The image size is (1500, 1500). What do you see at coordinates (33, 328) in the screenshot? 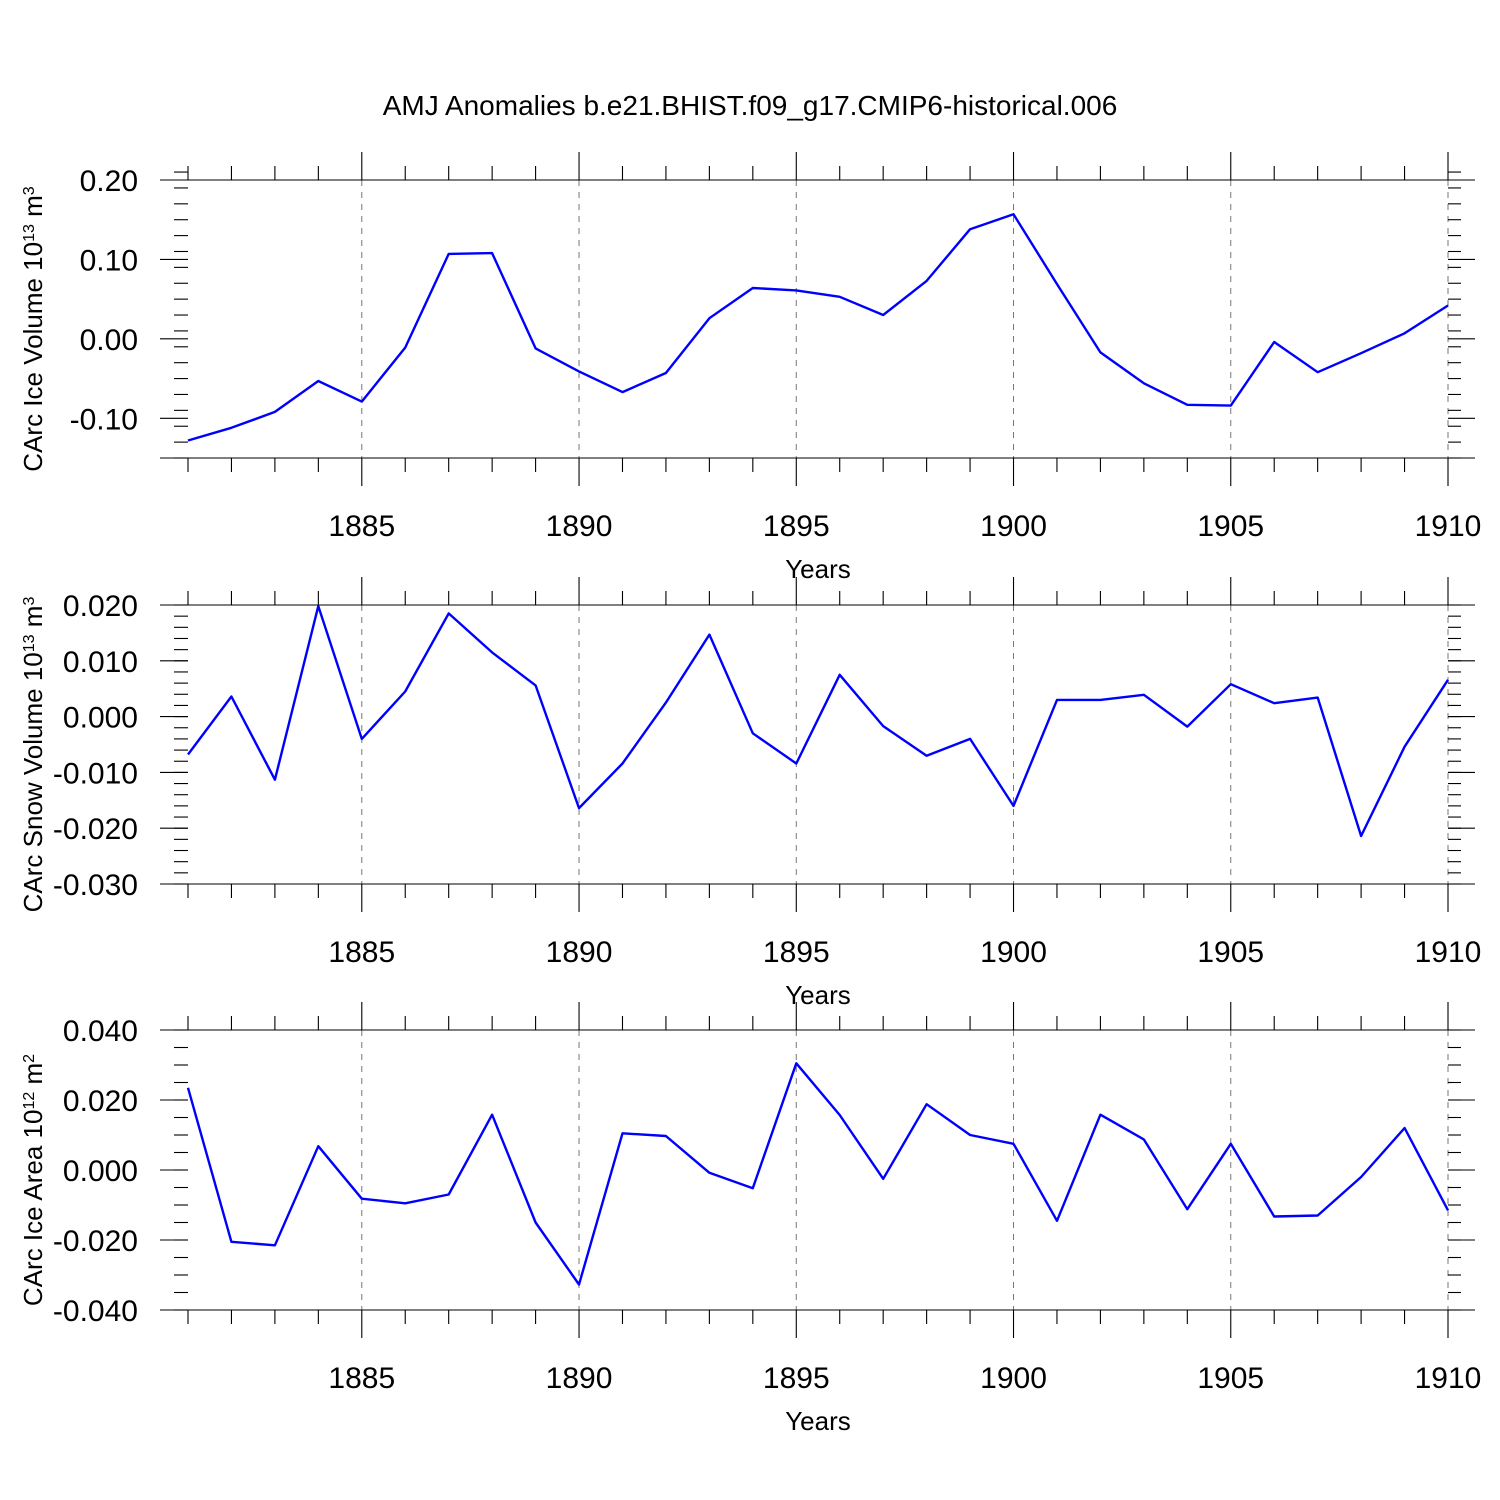
I see `y-axis-title: CArc Ice Volume 1013 m3` at bounding box center [33, 328].